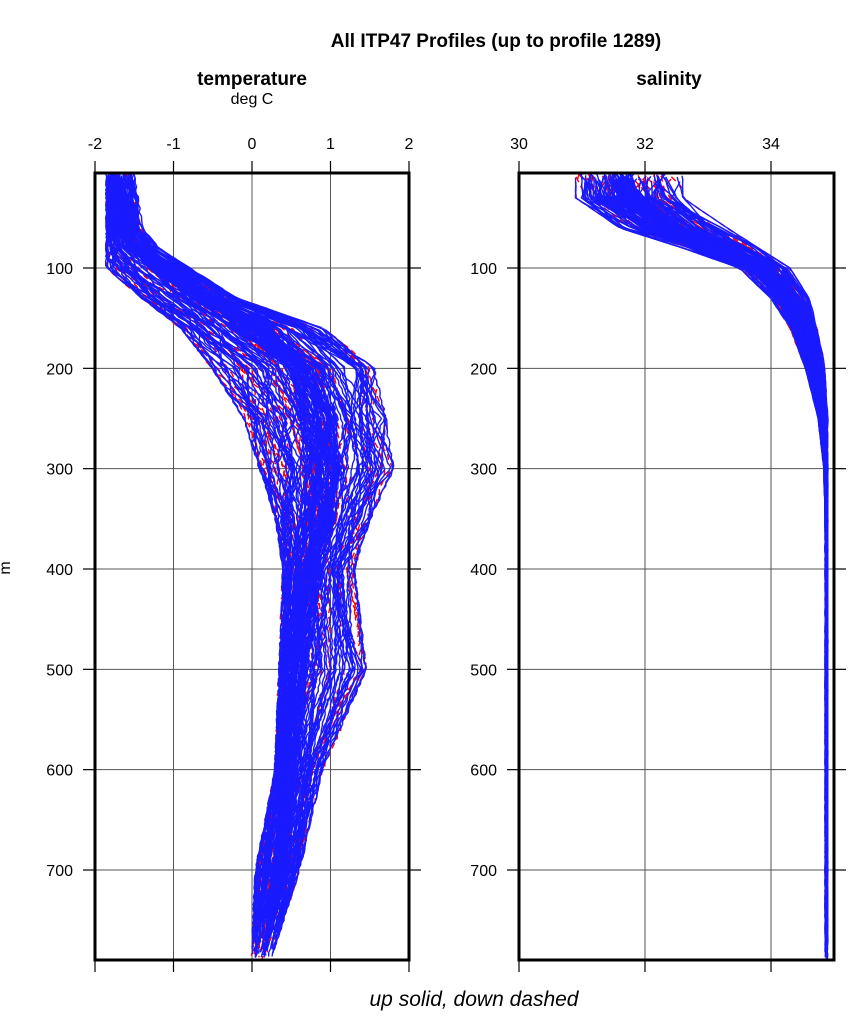 This screenshot has width=866, height=1024. I want to click on x-tick-label: -2, so click(95, 144).